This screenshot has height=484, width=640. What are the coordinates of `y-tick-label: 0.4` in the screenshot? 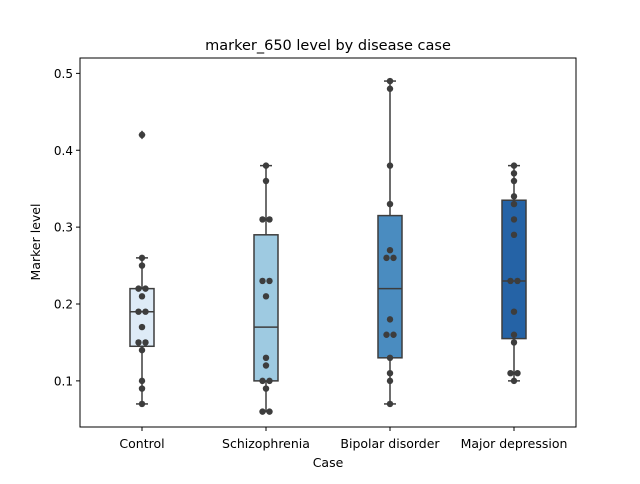 It's located at (63, 151).